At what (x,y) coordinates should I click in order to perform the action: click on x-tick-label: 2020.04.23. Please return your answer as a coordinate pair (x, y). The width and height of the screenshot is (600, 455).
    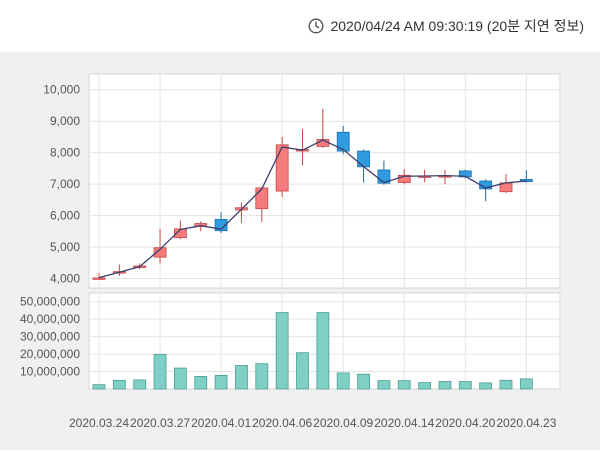
    Looking at the image, I should click on (526, 423).